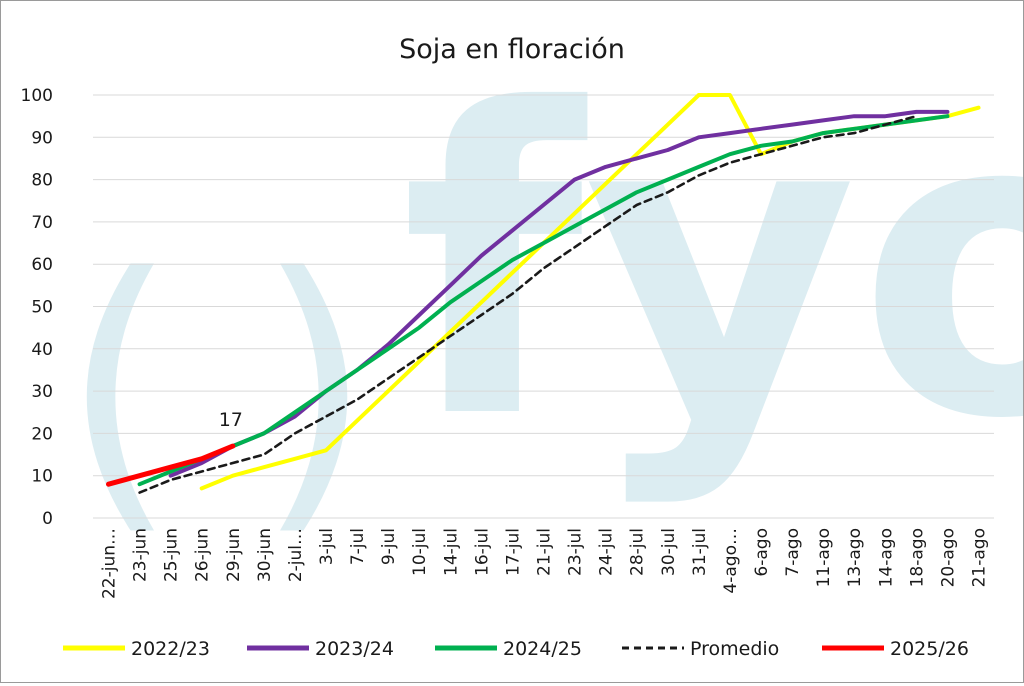 This screenshot has height=686, width=1024. What do you see at coordinates (119, 387) in the screenshot?
I see `watermark-paren: (` at bounding box center [119, 387].